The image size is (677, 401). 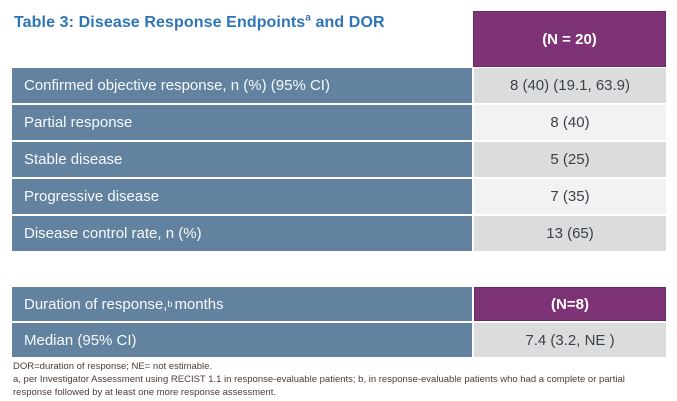 What do you see at coordinates (242, 196) in the screenshot?
I see `row-label: Progressive disease` at bounding box center [242, 196].